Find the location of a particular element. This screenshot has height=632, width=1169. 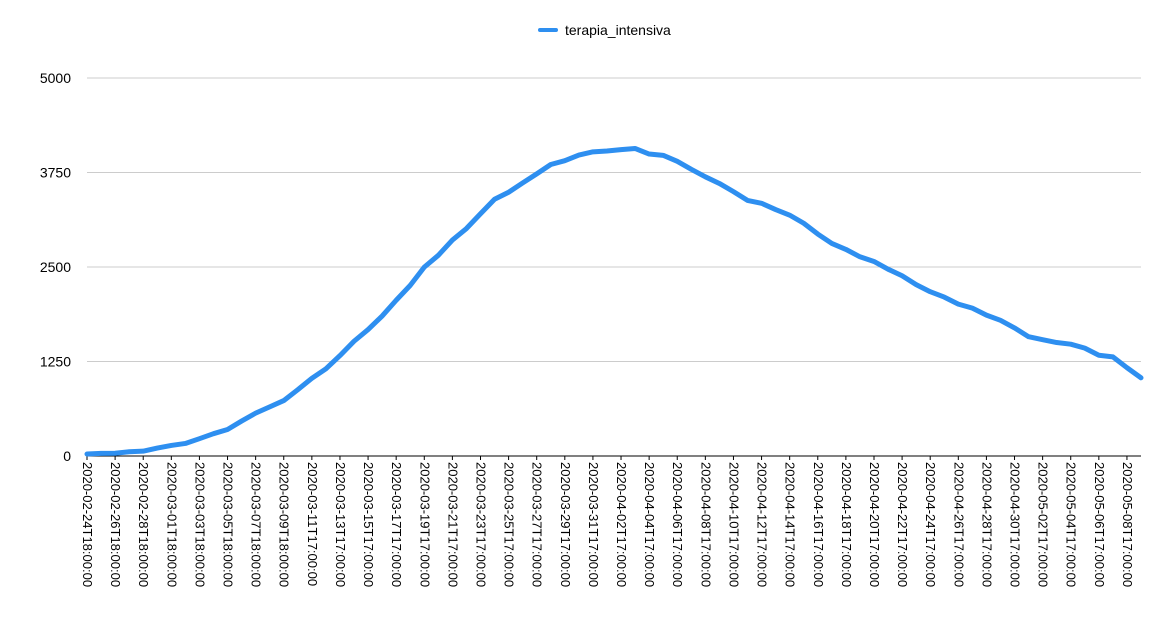

x-tick-label: 2020-03-23T17:00:00 is located at coordinates (480, 524).